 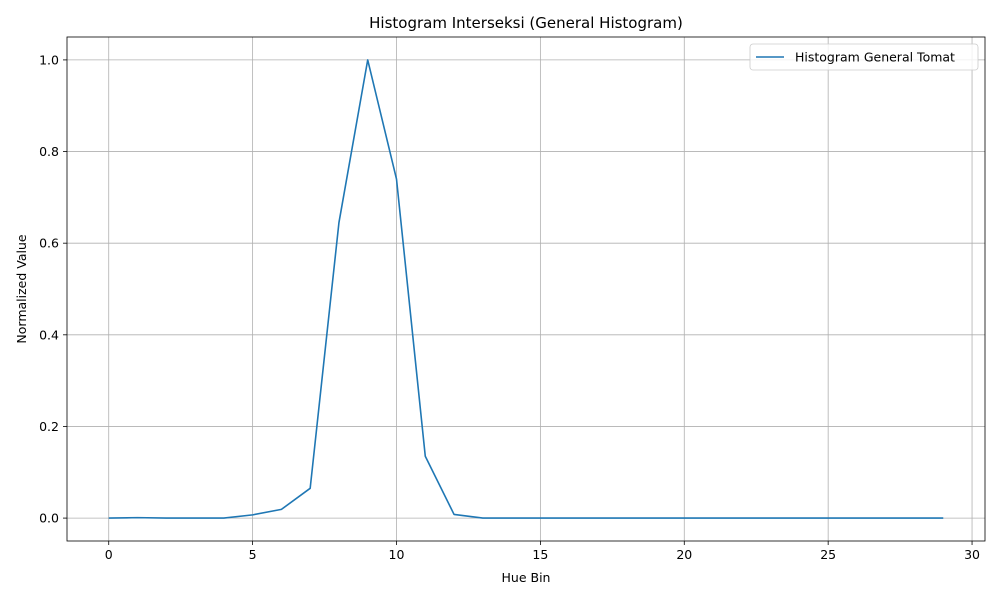 What do you see at coordinates (49, 243) in the screenshot?
I see `y-tick-label: 0.6` at bounding box center [49, 243].